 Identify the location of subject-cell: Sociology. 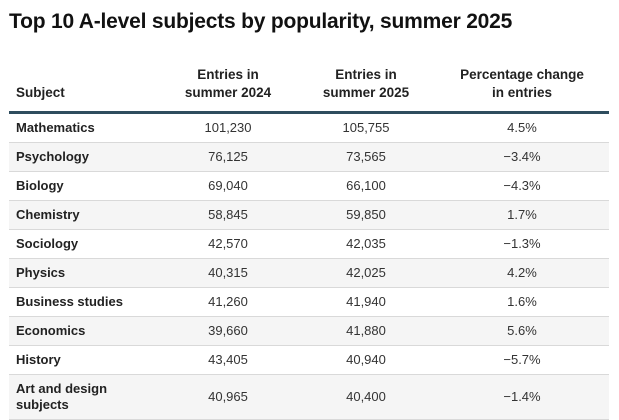
(84, 244).